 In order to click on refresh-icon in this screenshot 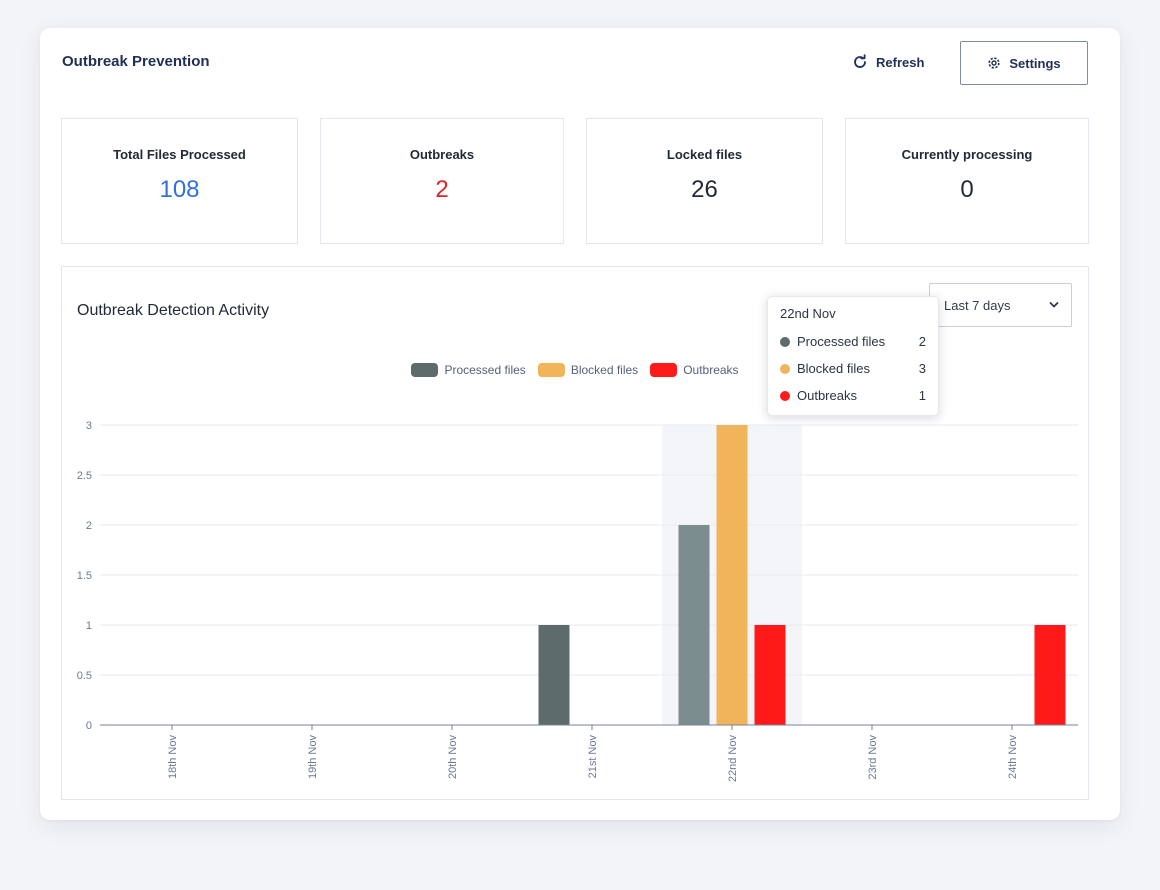, I will do `click(860, 61)`.